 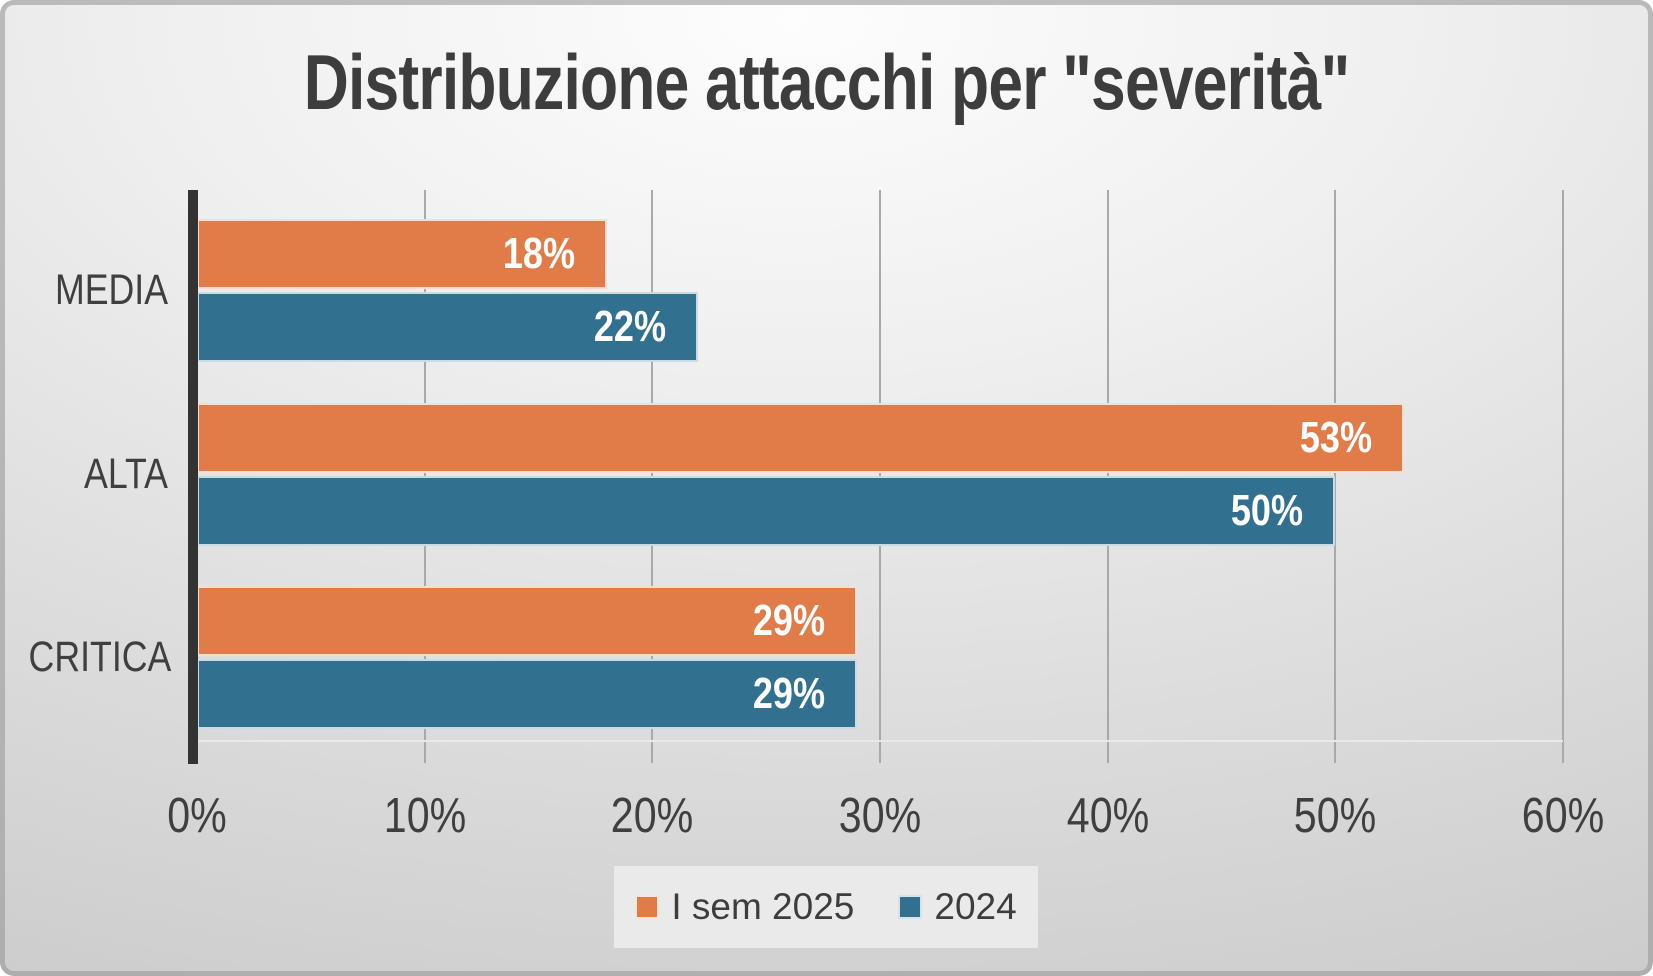 I want to click on legend-item-2024: 2024, so click(x=957, y=907).